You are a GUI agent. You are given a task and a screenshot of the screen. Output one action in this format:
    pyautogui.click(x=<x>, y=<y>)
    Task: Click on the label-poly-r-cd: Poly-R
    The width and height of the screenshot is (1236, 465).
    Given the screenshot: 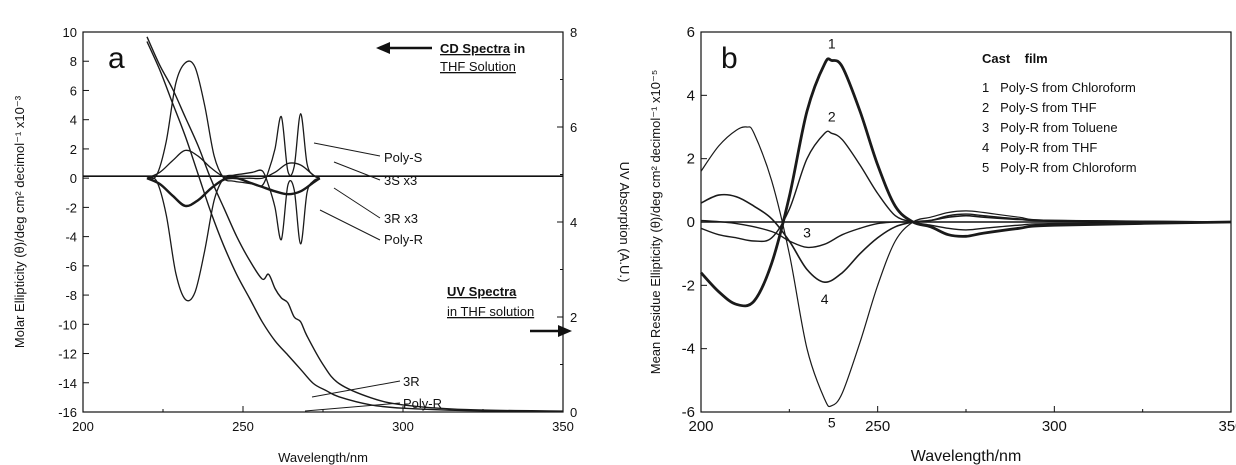 What is the action you would take?
    pyautogui.click(x=403, y=239)
    